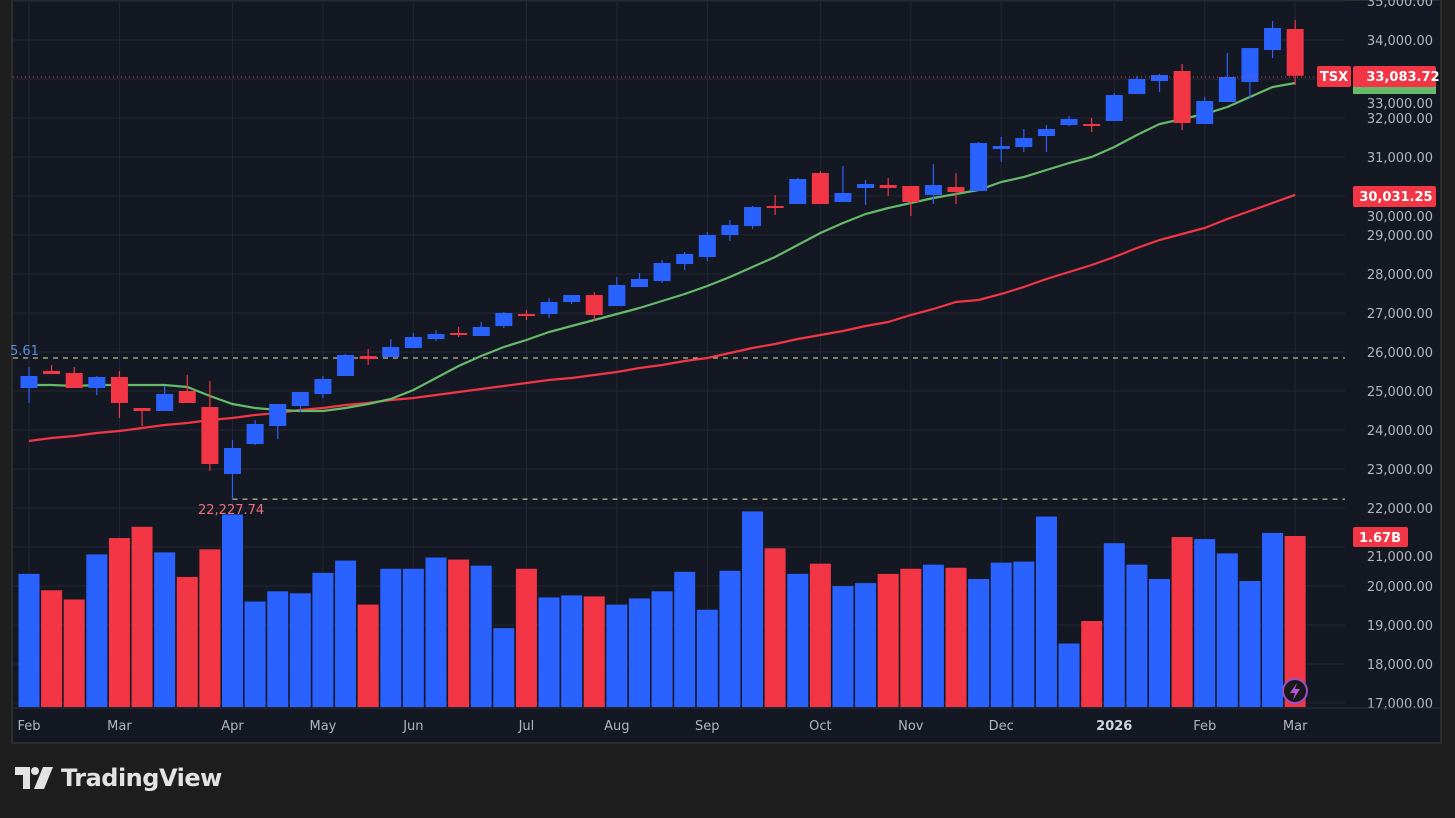  What do you see at coordinates (141, 778) in the screenshot?
I see `logo-text: TradingView` at bounding box center [141, 778].